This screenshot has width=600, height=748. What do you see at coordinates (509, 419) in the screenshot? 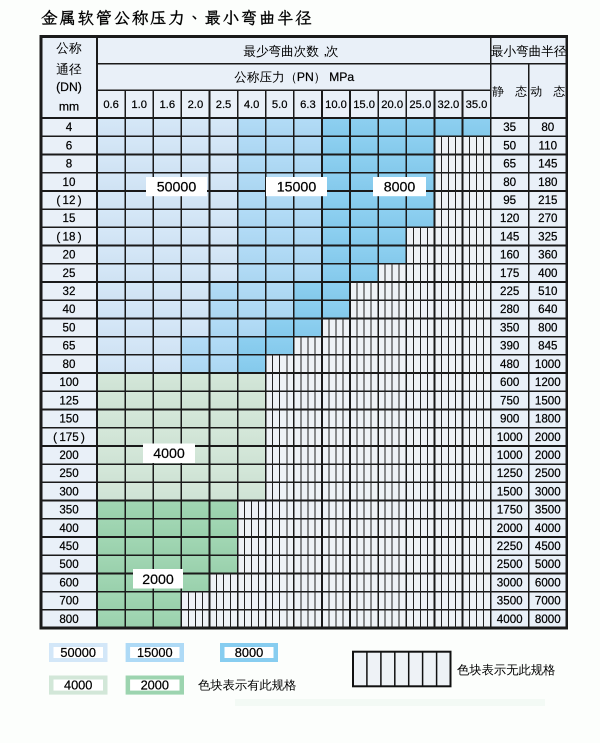
I see `svg-text: 900` at bounding box center [509, 419].